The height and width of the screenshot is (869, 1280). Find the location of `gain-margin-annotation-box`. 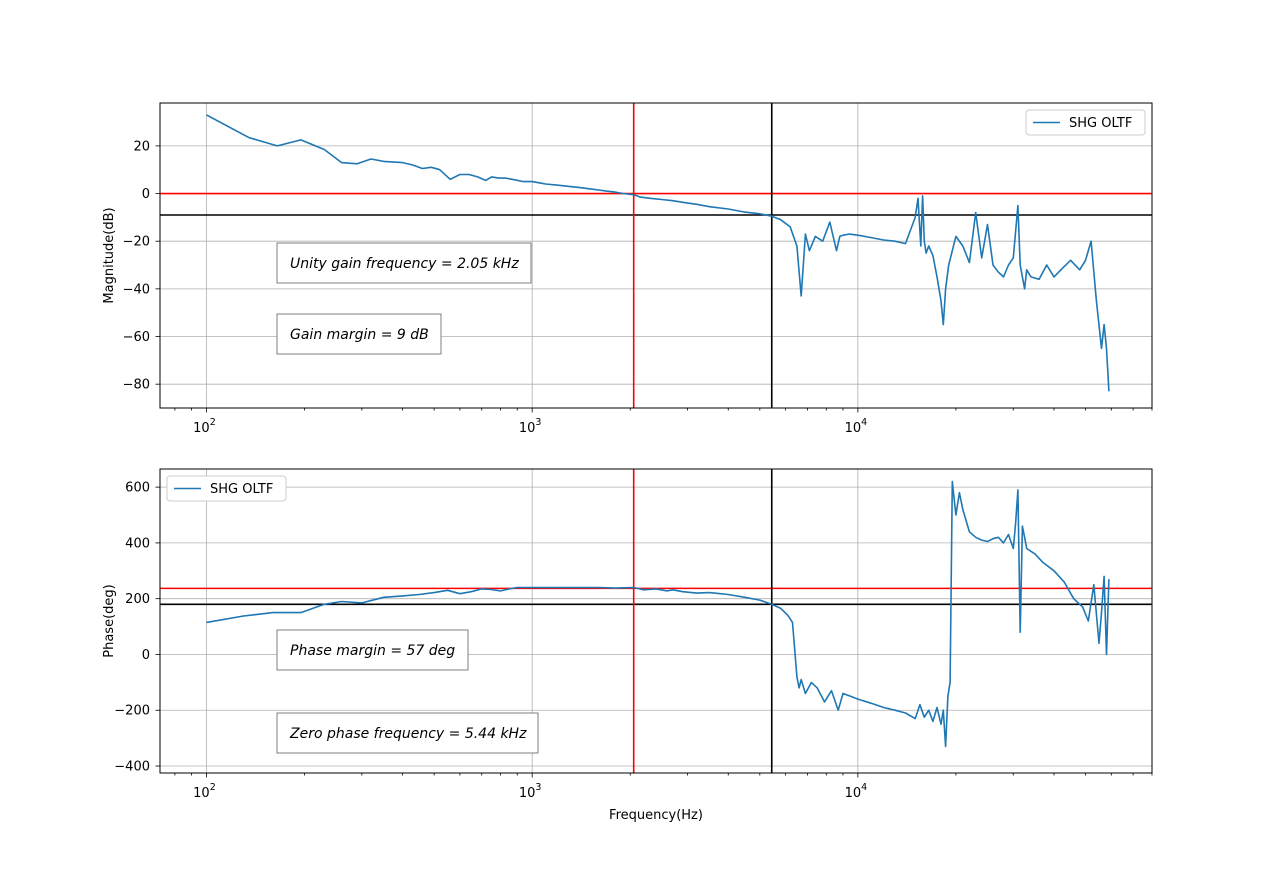

gain-margin-annotation-box is located at coordinates (359, 334).